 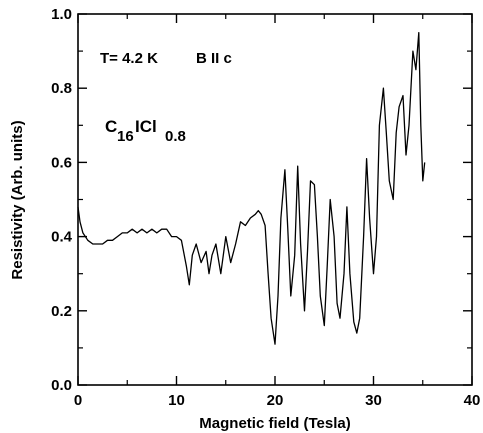 I want to click on compound-icl-subscript: 0.8, so click(x=175, y=136).